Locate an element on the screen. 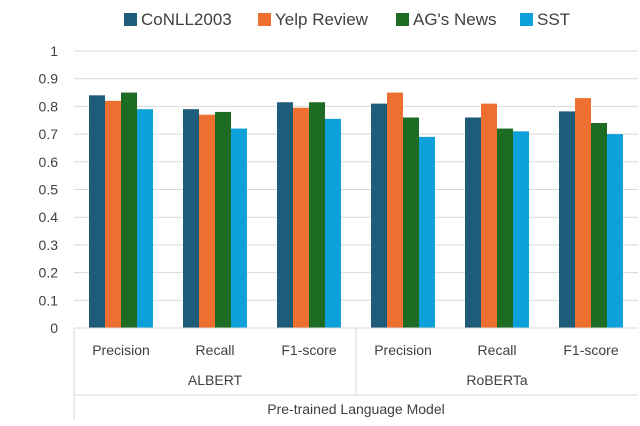 The height and width of the screenshot is (426, 640). legend: CoNLL2003 Yelp Review AG's News SST is located at coordinates (347, 19).